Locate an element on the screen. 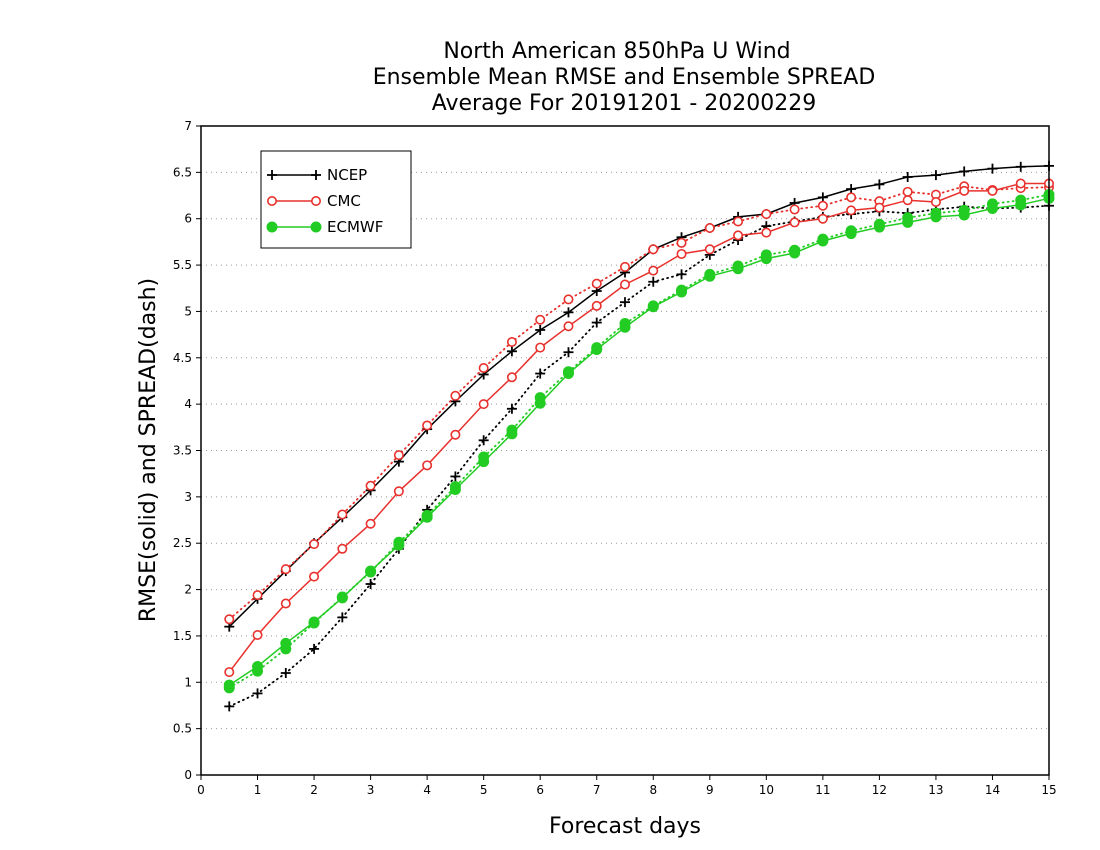 The image size is (1100, 850). legend-label: NCEP is located at coordinates (347, 175).